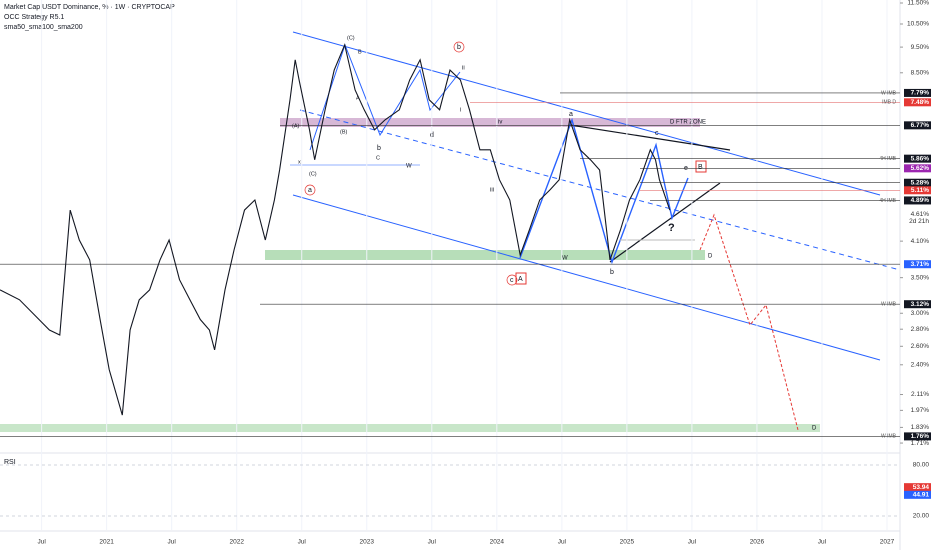 The image size is (932, 550). I want to click on annotation: D FTR ZONE, so click(688, 123).